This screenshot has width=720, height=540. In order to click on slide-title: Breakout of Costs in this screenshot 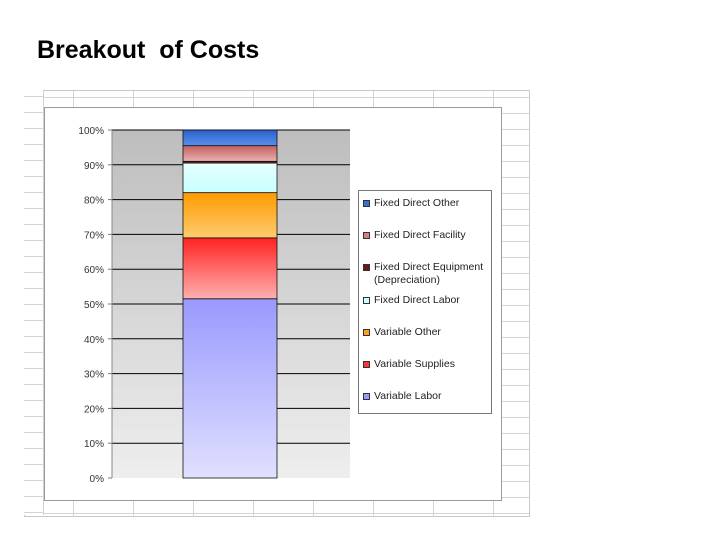, I will do `click(148, 50)`.